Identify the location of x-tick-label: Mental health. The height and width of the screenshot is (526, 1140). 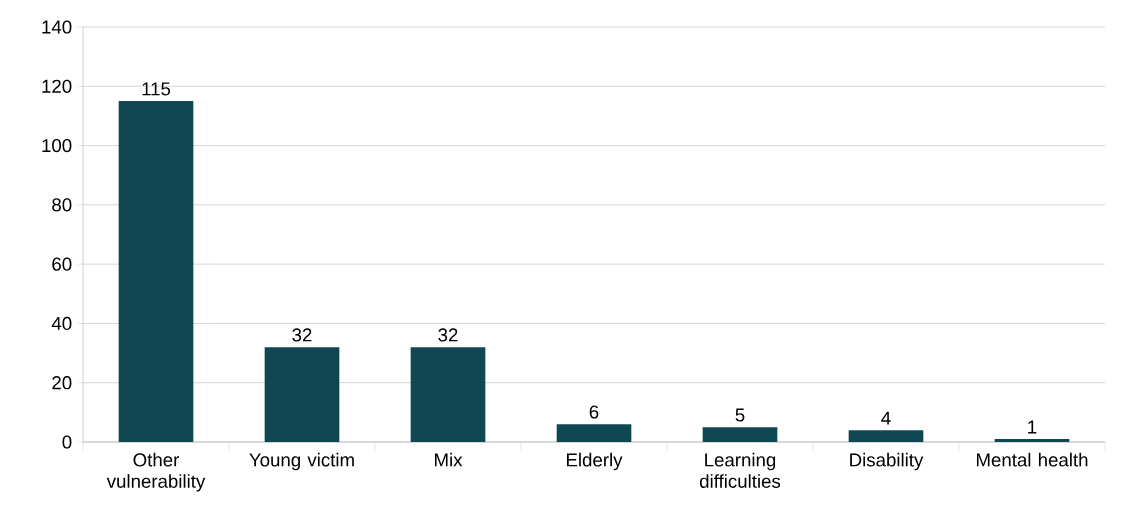
(1032, 459).